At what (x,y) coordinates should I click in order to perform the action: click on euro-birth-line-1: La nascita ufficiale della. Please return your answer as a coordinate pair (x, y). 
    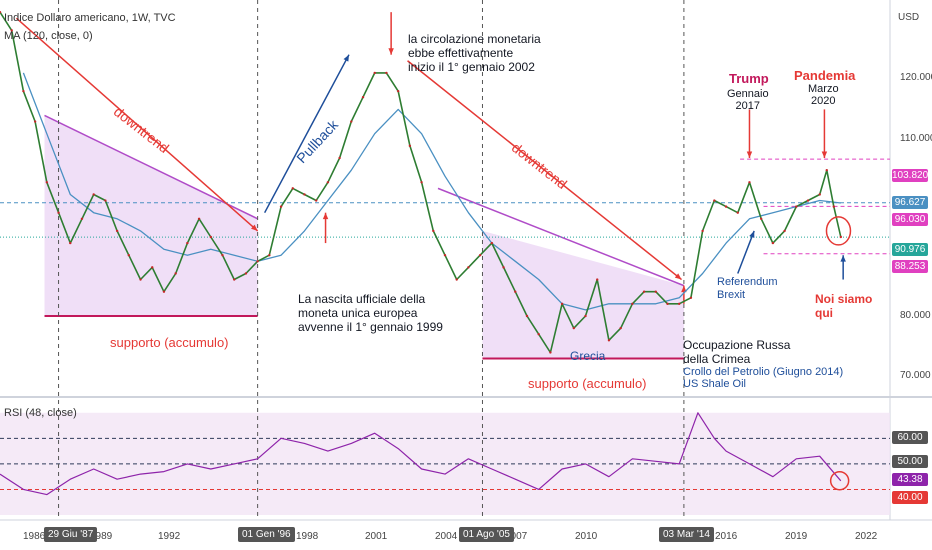
    Looking at the image, I should click on (362, 299).